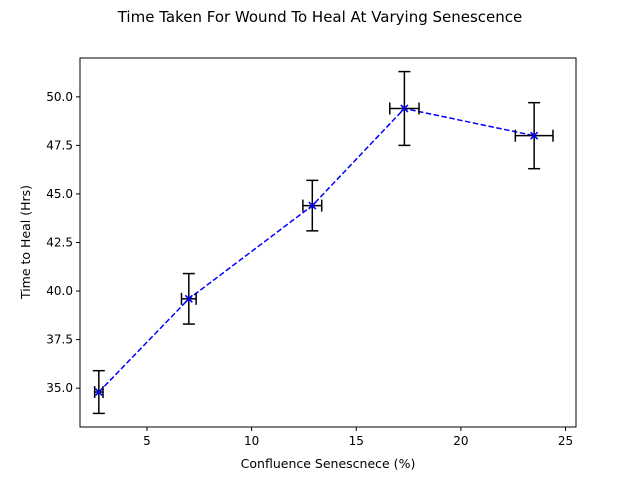 The height and width of the screenshot is (480, 640). Describe the element at coordinates (328, 463) in the screenshot. I see `x-axis-label: Confluence Senescnece (%)` at that location.